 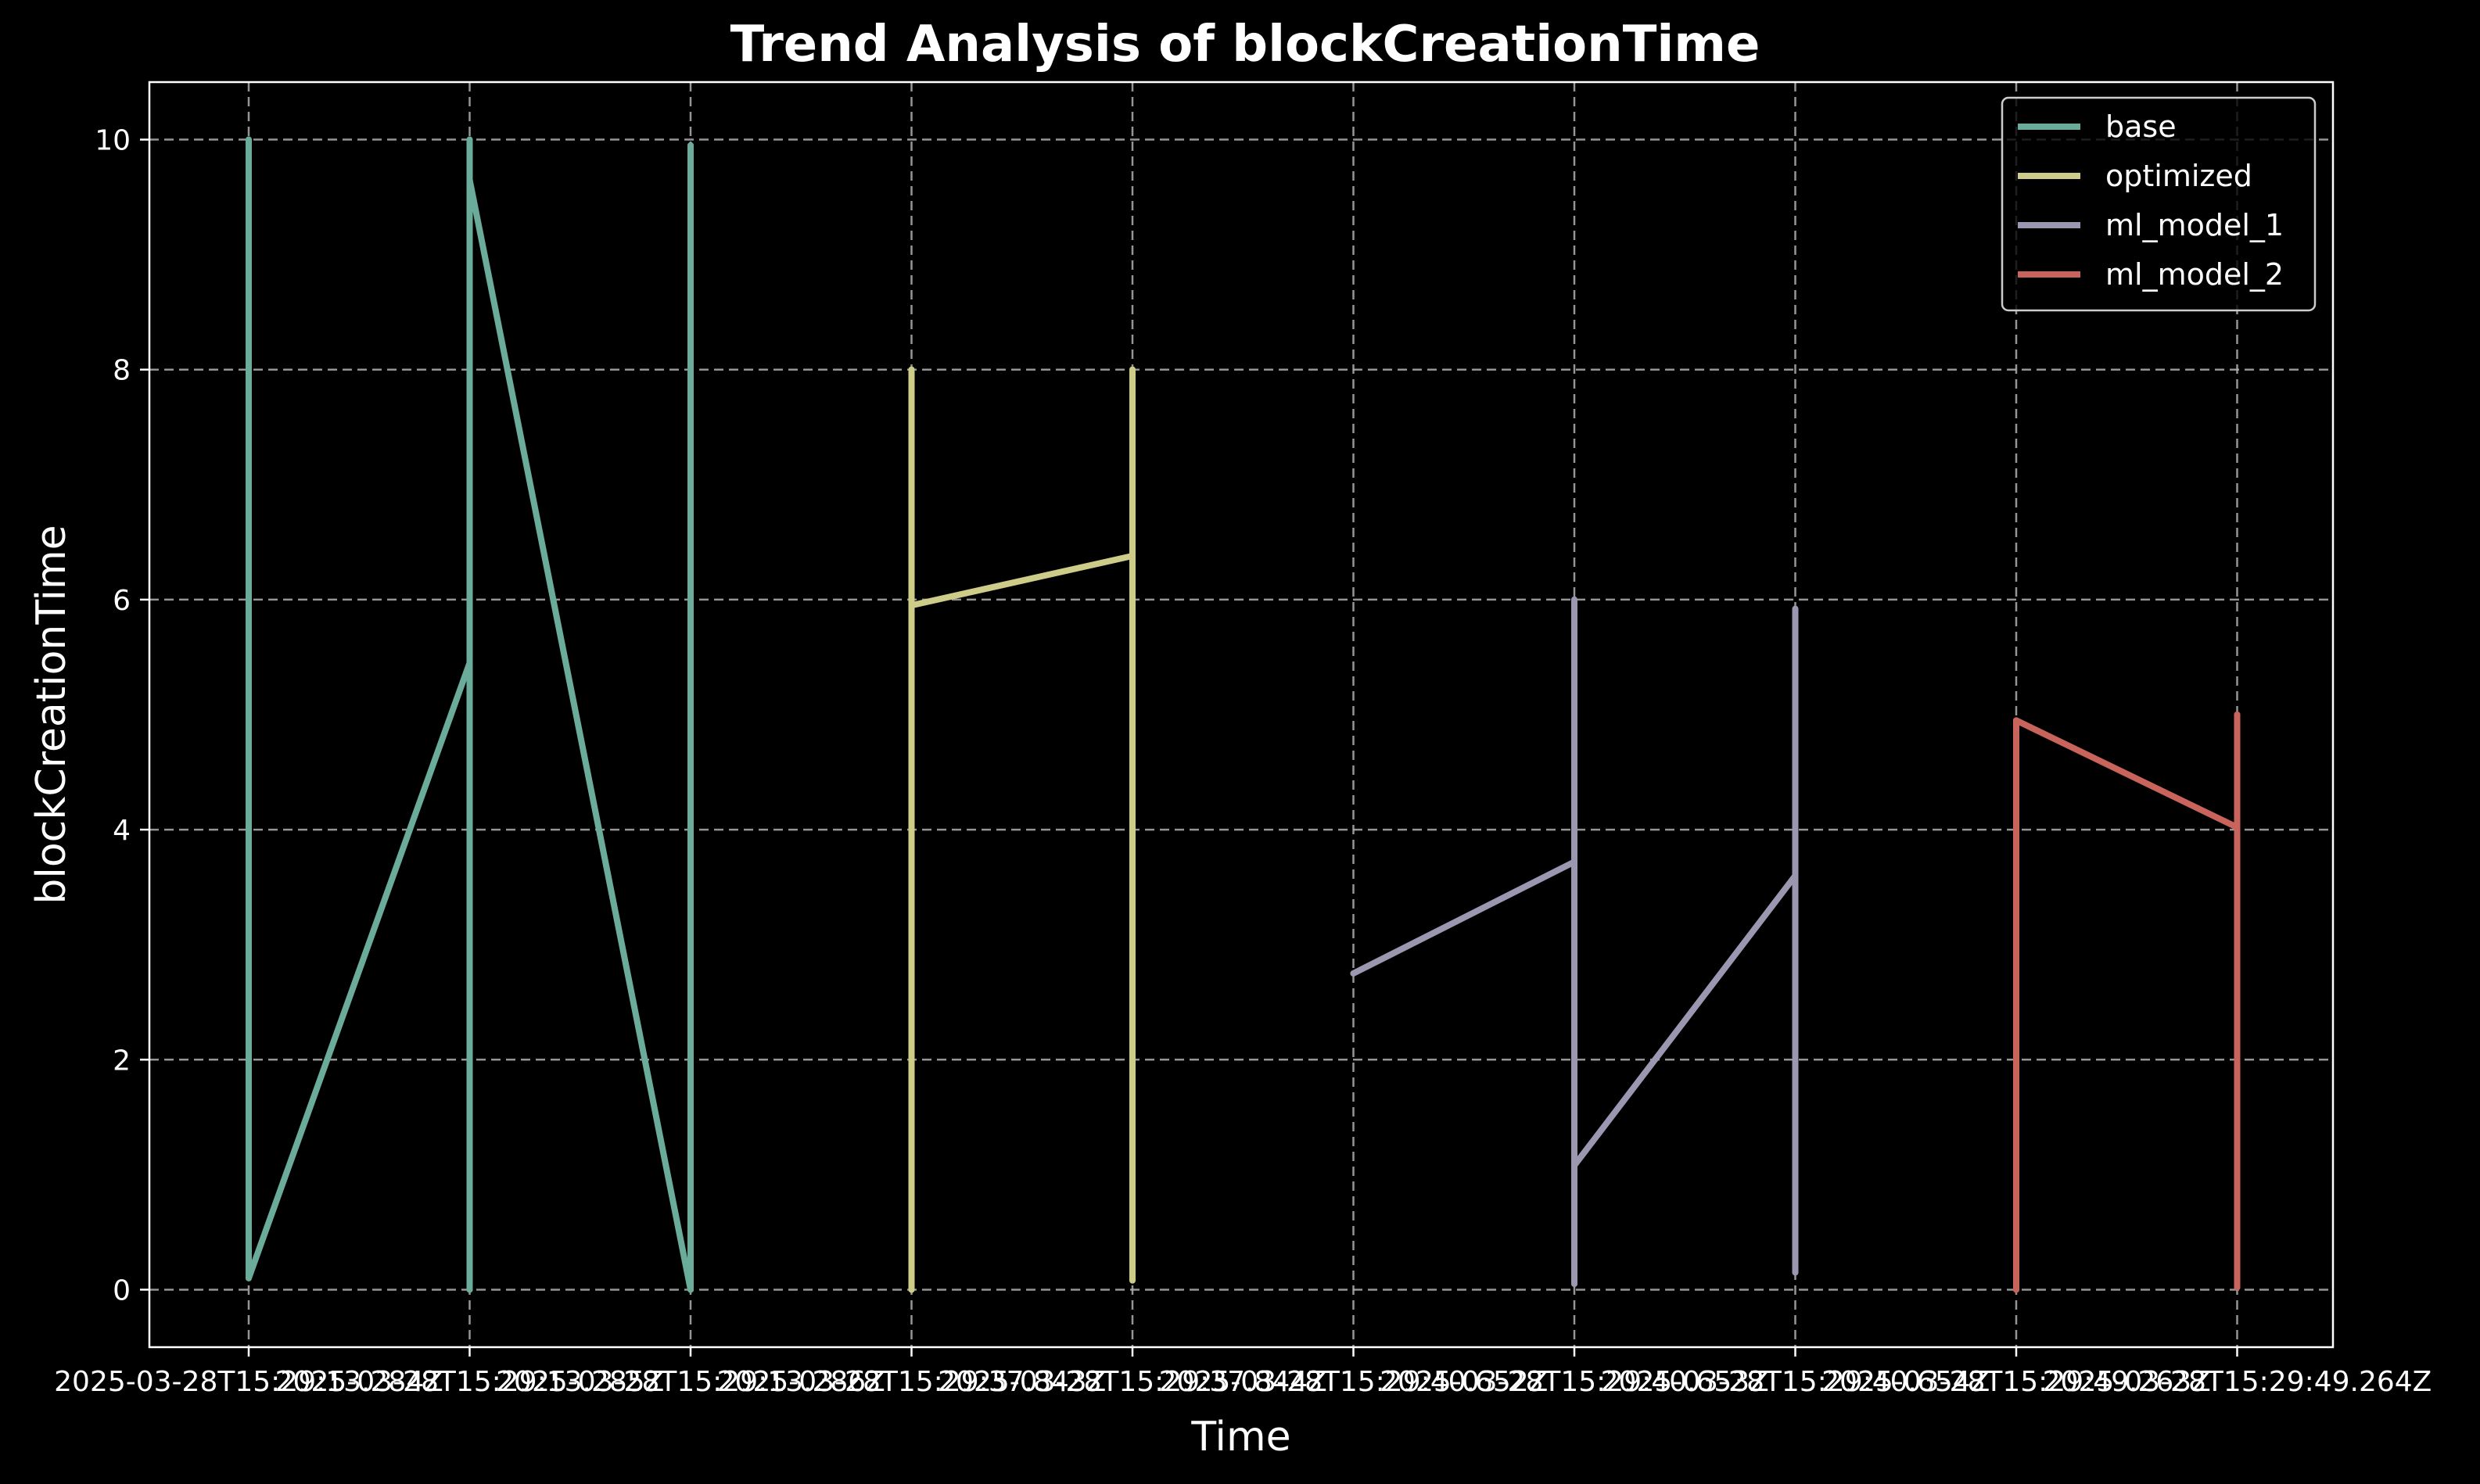 What do you see at coordinates (1354, 1382) in the screenshot?
I see `x-tick-label: 2025-03-28T15:29:40.652Z` at bounding box center [1354, 1382].